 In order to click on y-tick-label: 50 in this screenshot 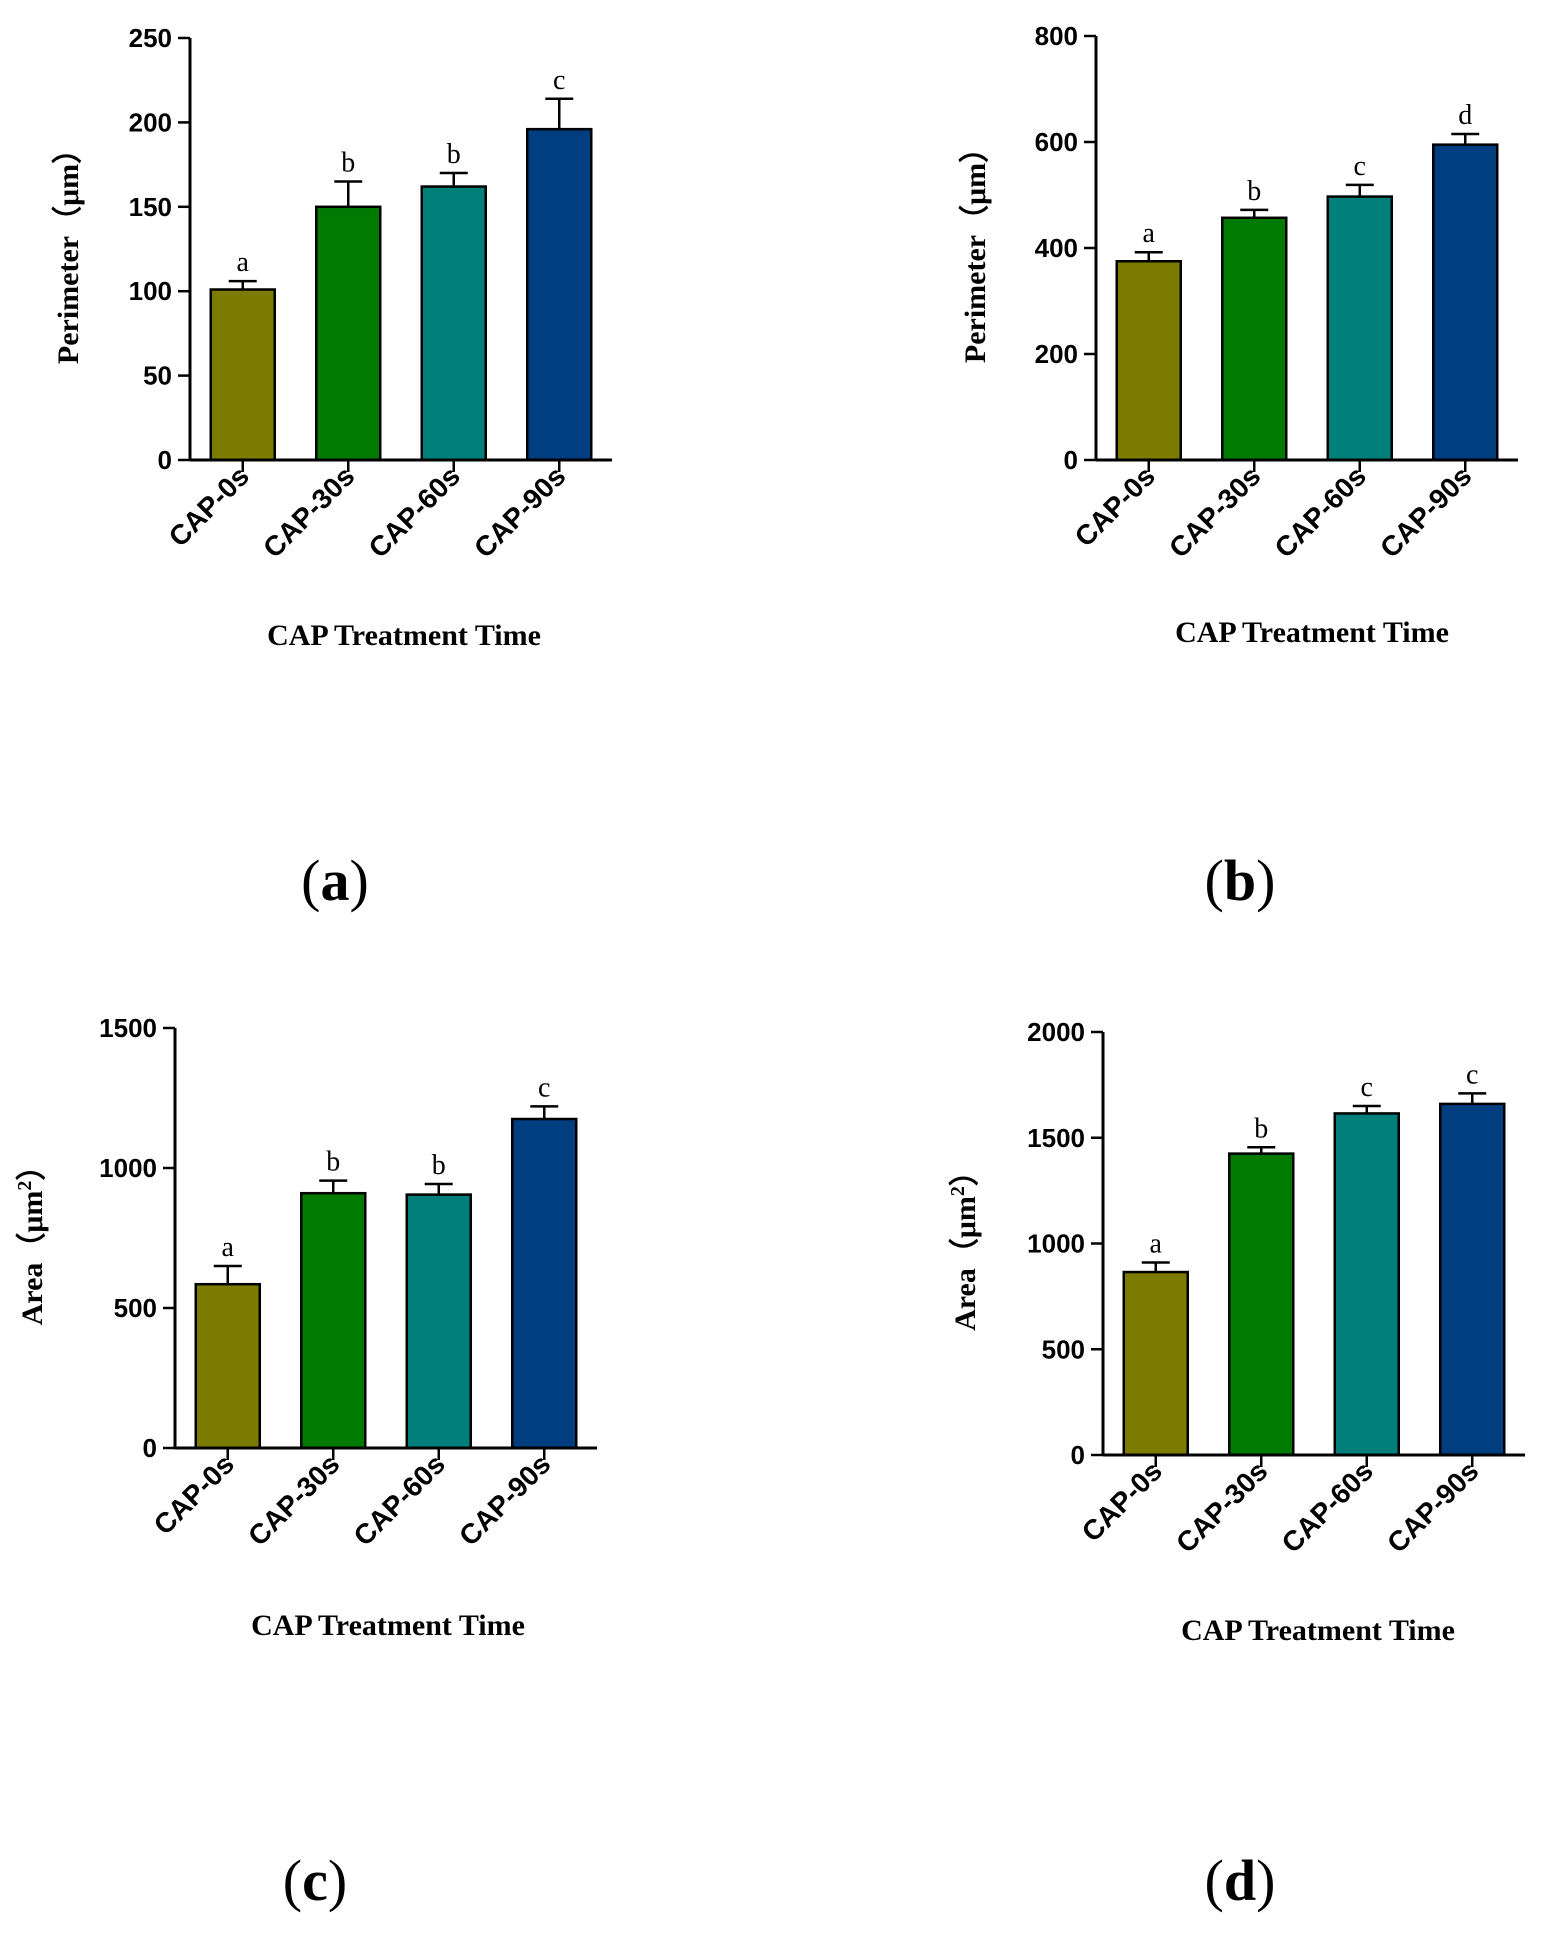, I will do `click(157, 376)`.